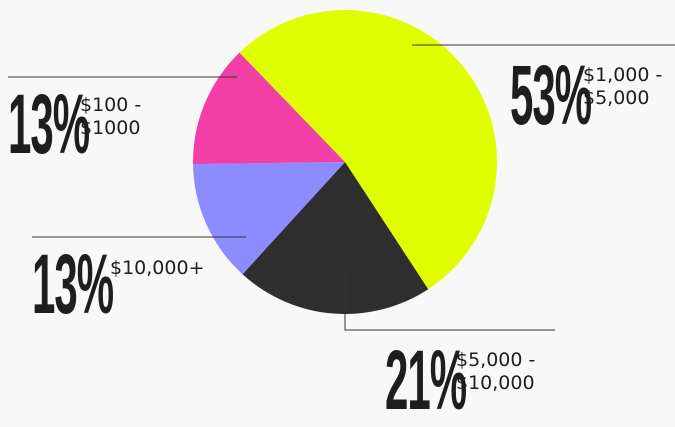 Image resolution: width=675 pixels, height=427 pixels. What do you see at coordinates (449, 301) in the screenshot?
I see `leader-line` at bounding box center [449, 301].